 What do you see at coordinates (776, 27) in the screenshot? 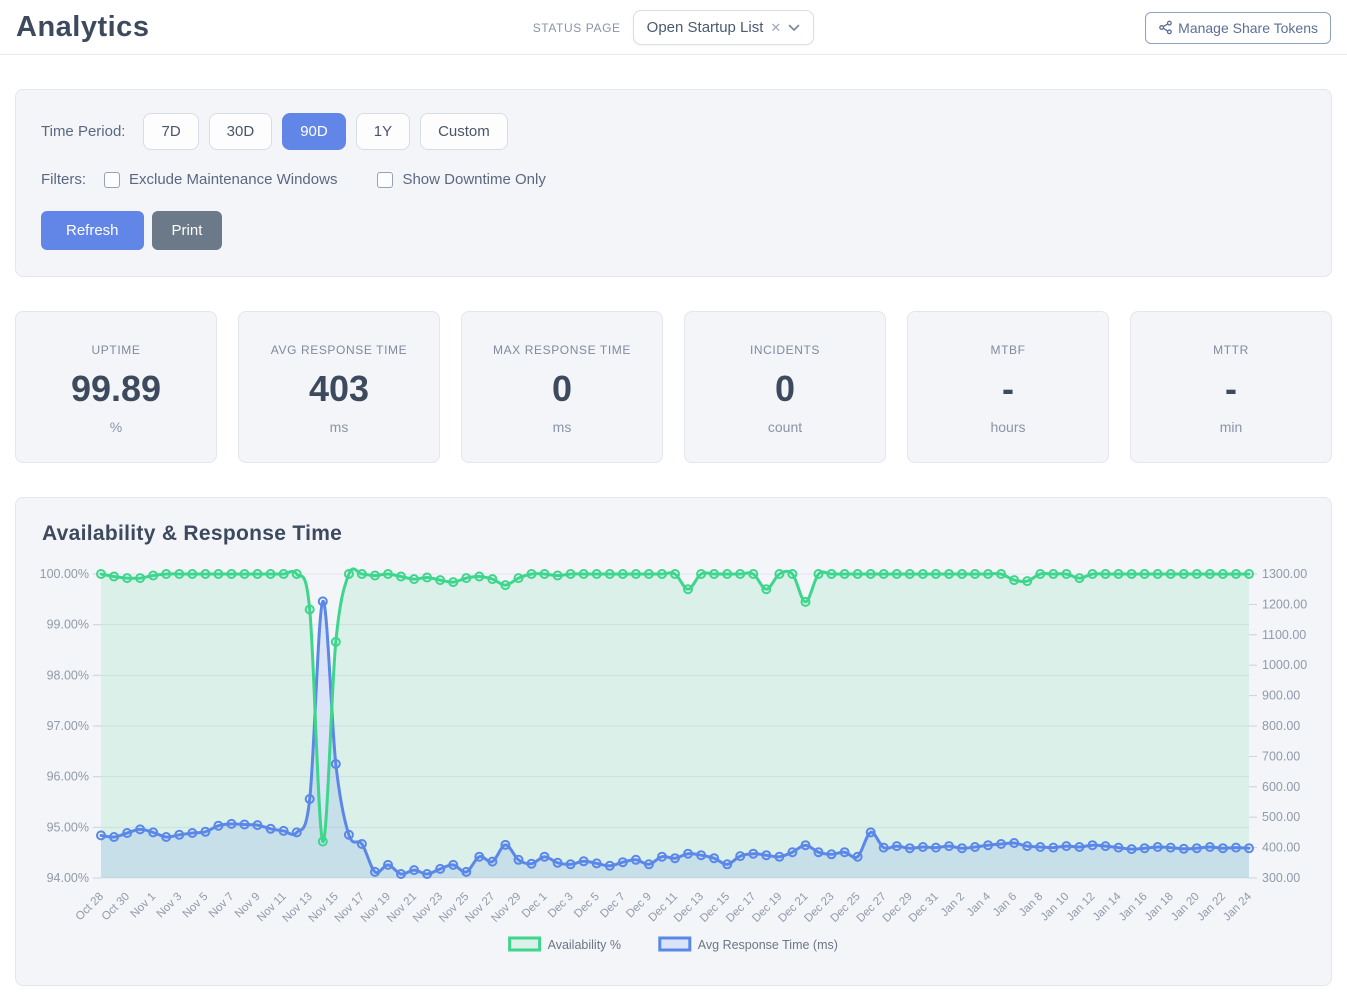
I see `clear-selection-icon: ✕` at bounding box center [776, 27].